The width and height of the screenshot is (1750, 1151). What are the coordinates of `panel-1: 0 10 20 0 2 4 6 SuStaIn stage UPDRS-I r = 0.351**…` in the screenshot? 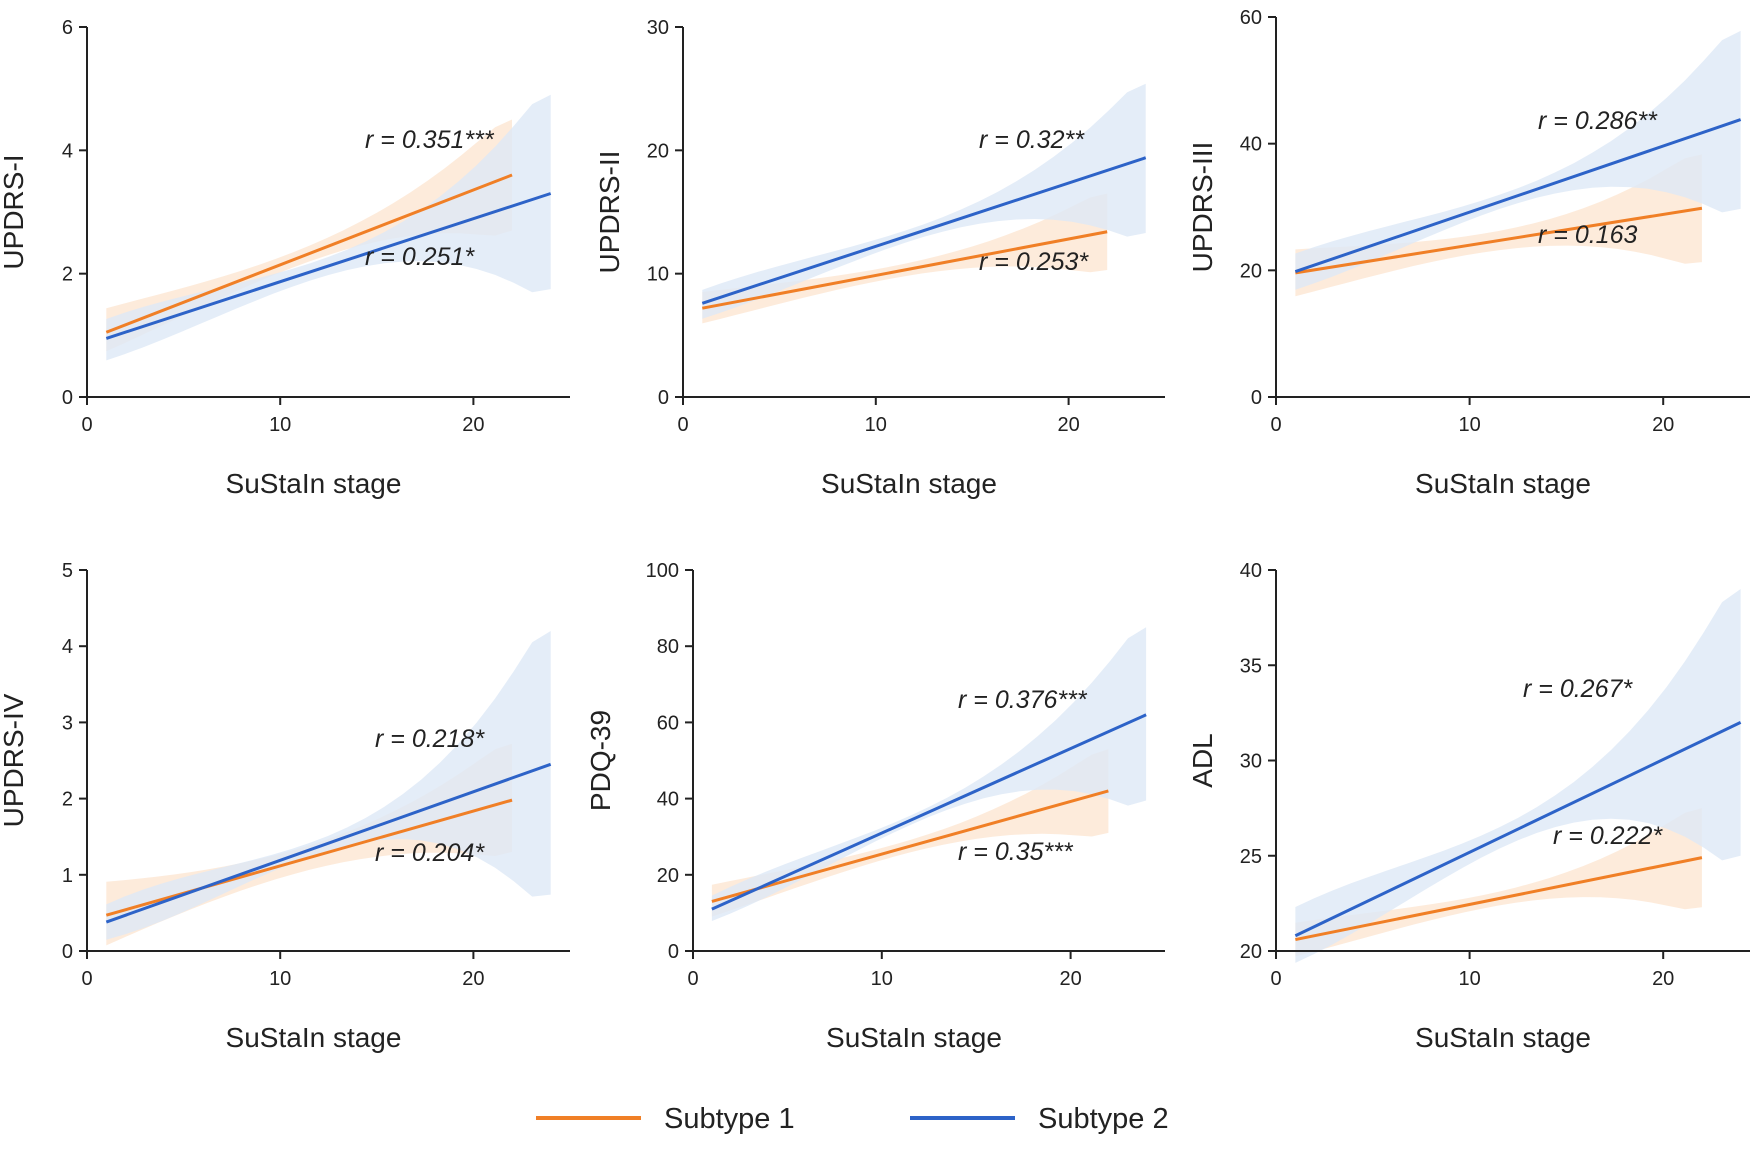 It's located at (285, 258).